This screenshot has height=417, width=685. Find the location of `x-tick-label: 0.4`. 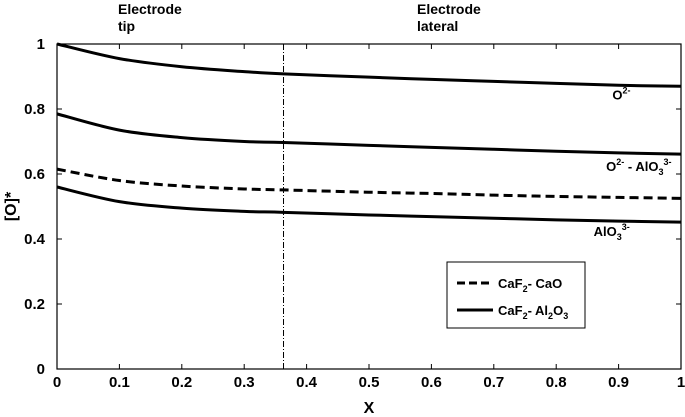

x-tick-label: 0.4 is located at coordinates (307, 382).